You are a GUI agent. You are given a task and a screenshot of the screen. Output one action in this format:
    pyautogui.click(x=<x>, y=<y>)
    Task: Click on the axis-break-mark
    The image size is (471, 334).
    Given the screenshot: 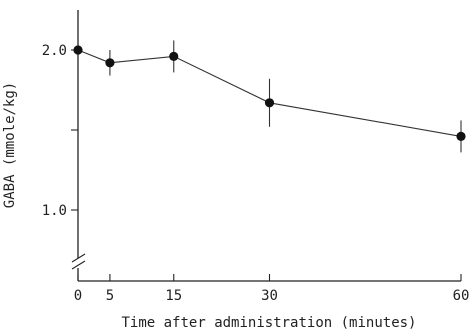 What is the action you would take?
    pyautogui.click(x=78, y=261)
    